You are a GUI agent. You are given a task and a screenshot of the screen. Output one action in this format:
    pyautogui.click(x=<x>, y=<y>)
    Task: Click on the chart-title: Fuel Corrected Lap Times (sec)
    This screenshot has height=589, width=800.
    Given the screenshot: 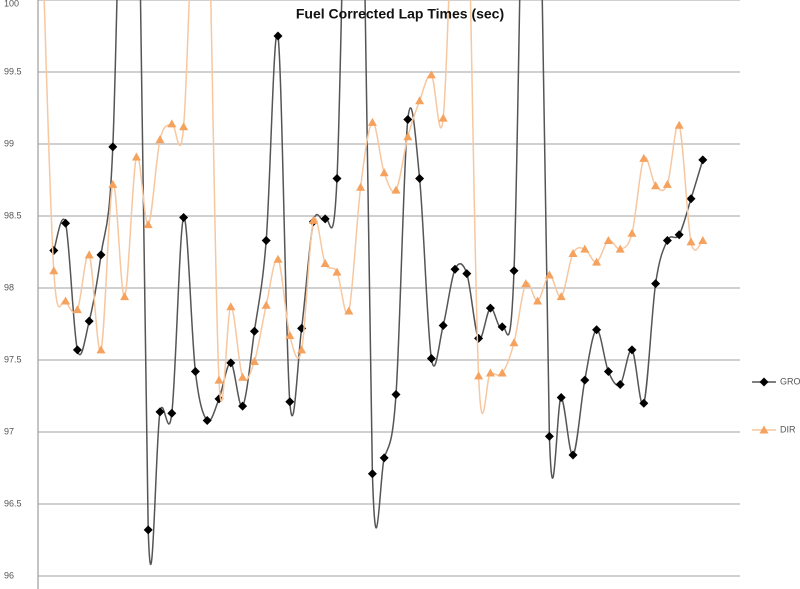 What is the action you would take?
    pyautogui.click(x=400, y=14)
    